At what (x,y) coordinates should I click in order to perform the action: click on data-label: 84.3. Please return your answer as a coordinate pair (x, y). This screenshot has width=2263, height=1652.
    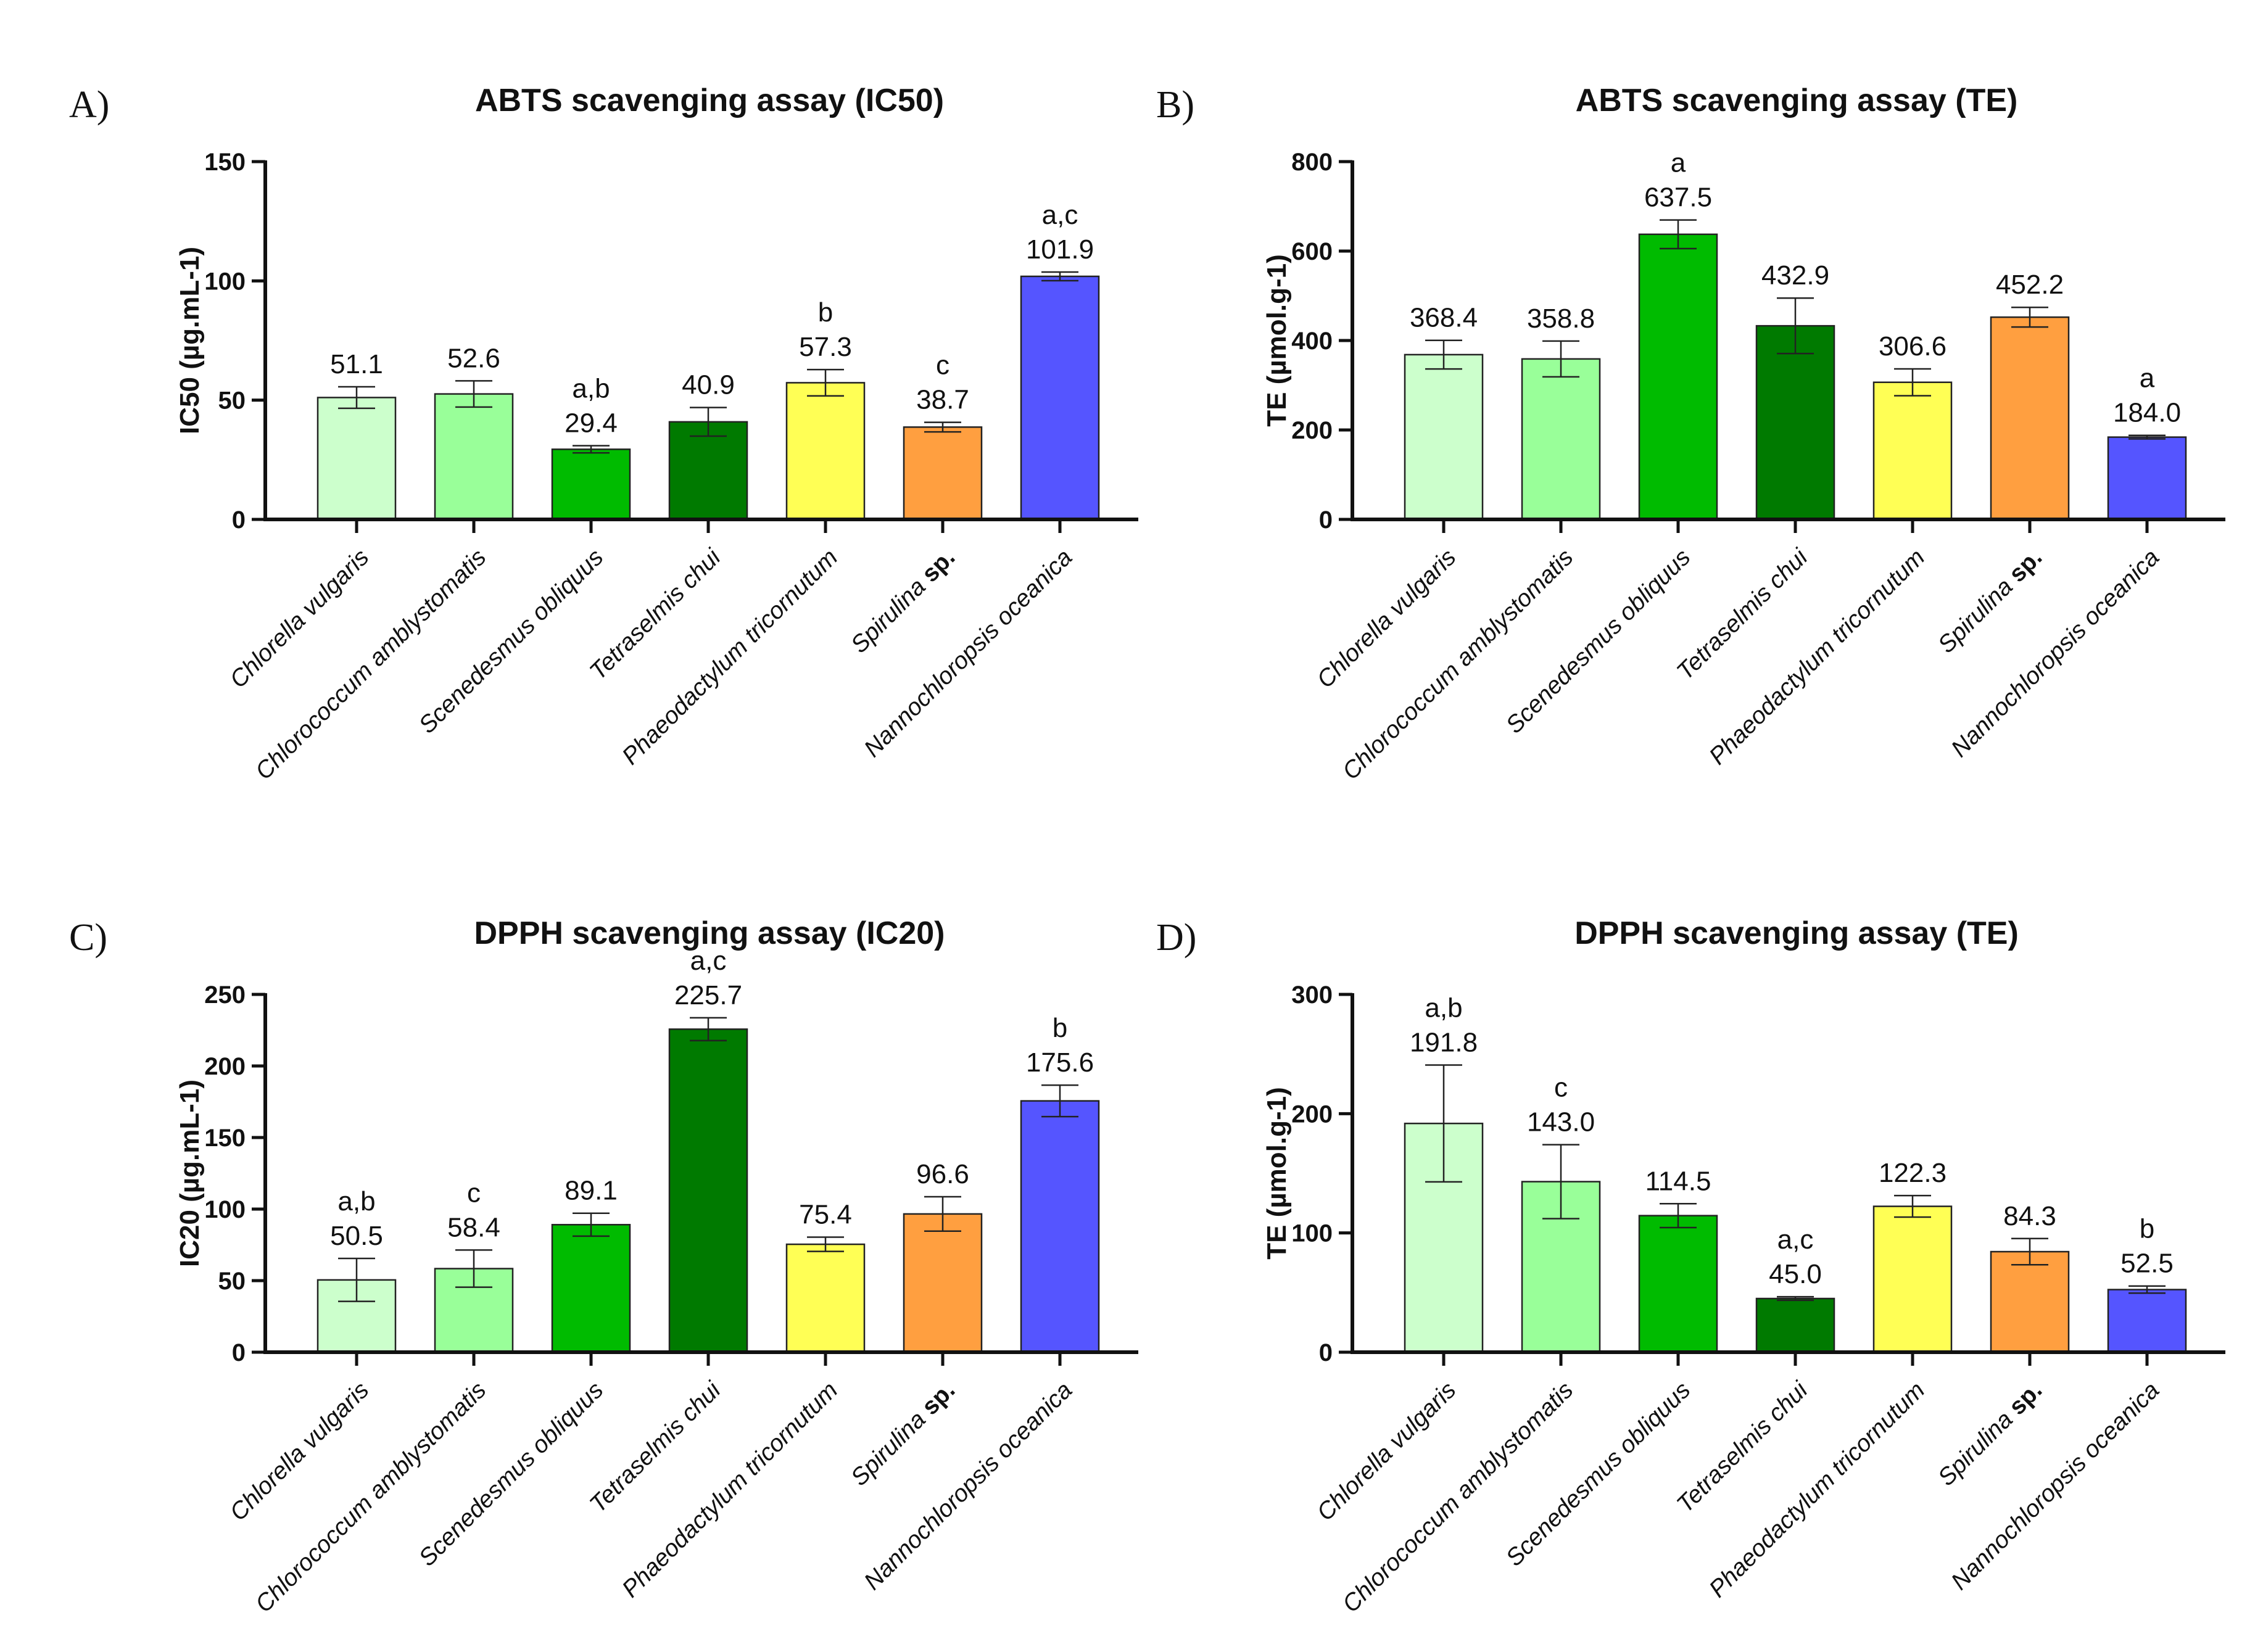
    Looking at the image, I should click on (2029, 1216).